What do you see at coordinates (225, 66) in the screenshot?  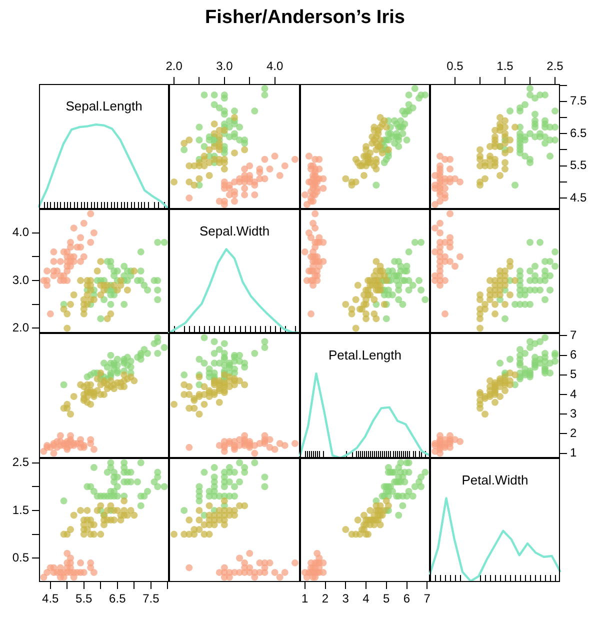 I see `x-tick-label: 3.0` at bounding box center [225, 66].